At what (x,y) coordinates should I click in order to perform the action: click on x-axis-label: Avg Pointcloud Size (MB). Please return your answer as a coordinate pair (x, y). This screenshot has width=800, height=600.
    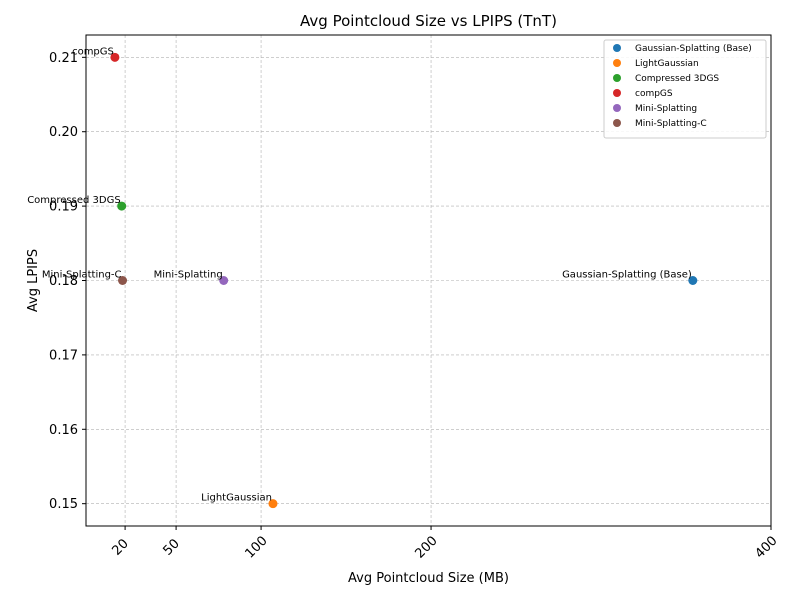
    Looking at the image, I should click on (428, 578).